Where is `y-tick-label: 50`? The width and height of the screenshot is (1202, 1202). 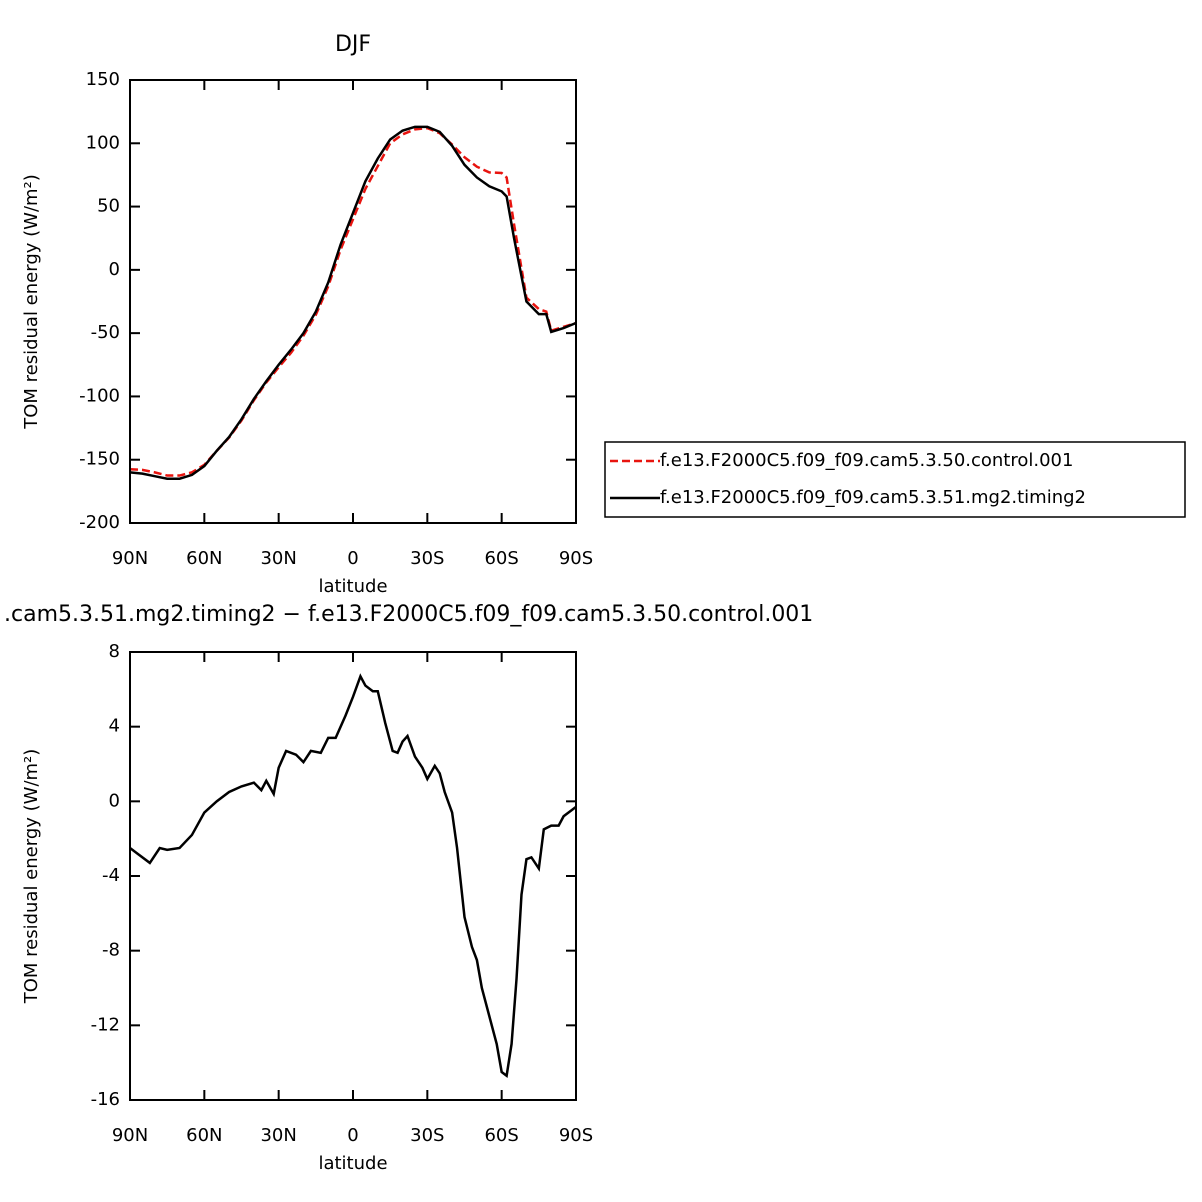
y-tick-label: 50 is located at coordinates (108, 206).